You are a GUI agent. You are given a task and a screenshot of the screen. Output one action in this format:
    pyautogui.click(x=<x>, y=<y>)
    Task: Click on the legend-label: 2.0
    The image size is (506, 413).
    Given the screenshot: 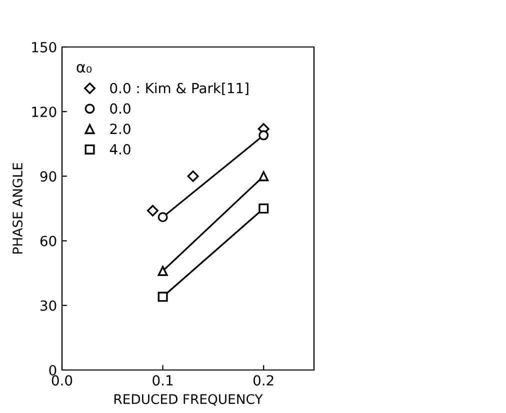 What is the action you would take?
    pyautogui.click(x=120, y=129)
    